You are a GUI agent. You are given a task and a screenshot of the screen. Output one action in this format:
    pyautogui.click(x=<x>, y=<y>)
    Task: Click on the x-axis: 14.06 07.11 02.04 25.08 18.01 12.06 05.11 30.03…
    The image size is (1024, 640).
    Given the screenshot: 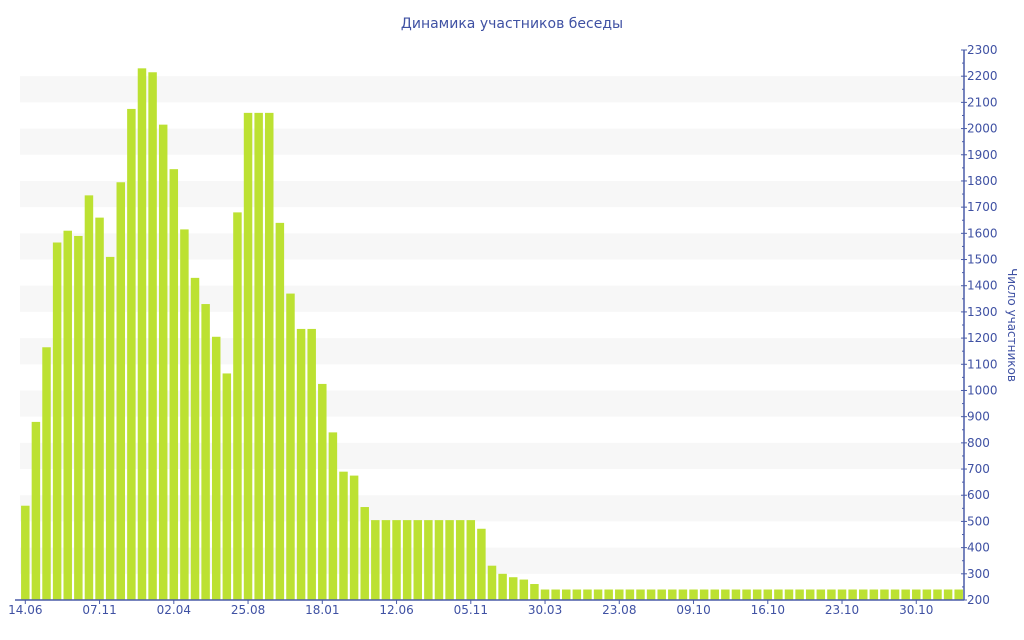 What is the action you would take?
    pyautogui.click(x=486, y=608)
    